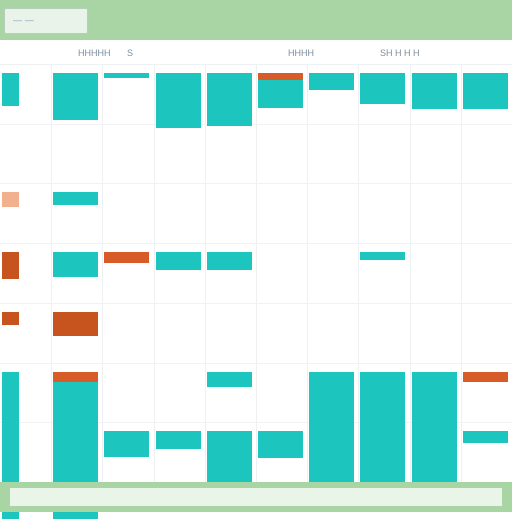 Image resolution: width=512 pixels, height=519 pixels. I want to click on bottom-bar, so click(256, 497).